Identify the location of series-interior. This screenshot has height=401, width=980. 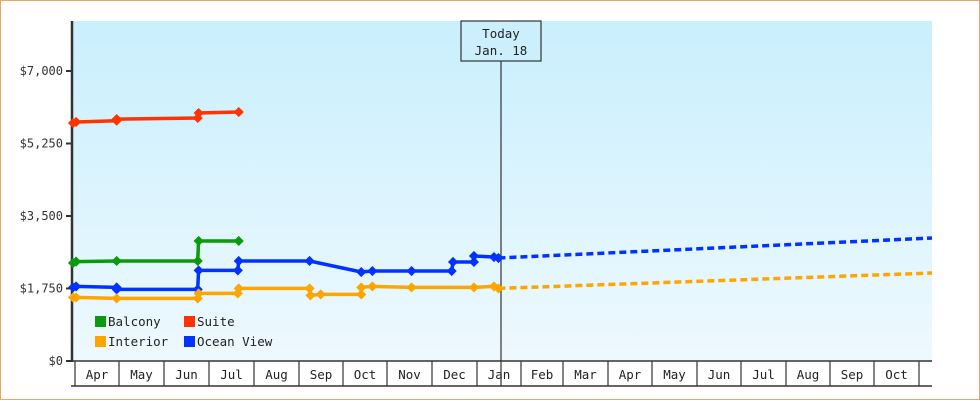
(500, 287).